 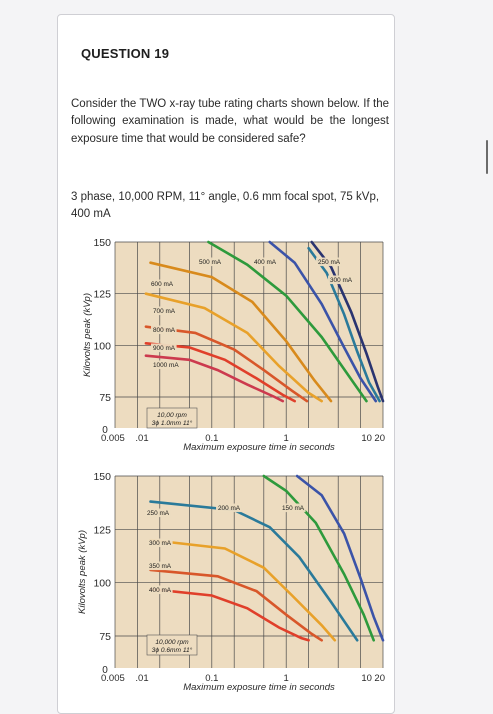 I want to click on scrollbar-thumb, so click(x=487, y=157).